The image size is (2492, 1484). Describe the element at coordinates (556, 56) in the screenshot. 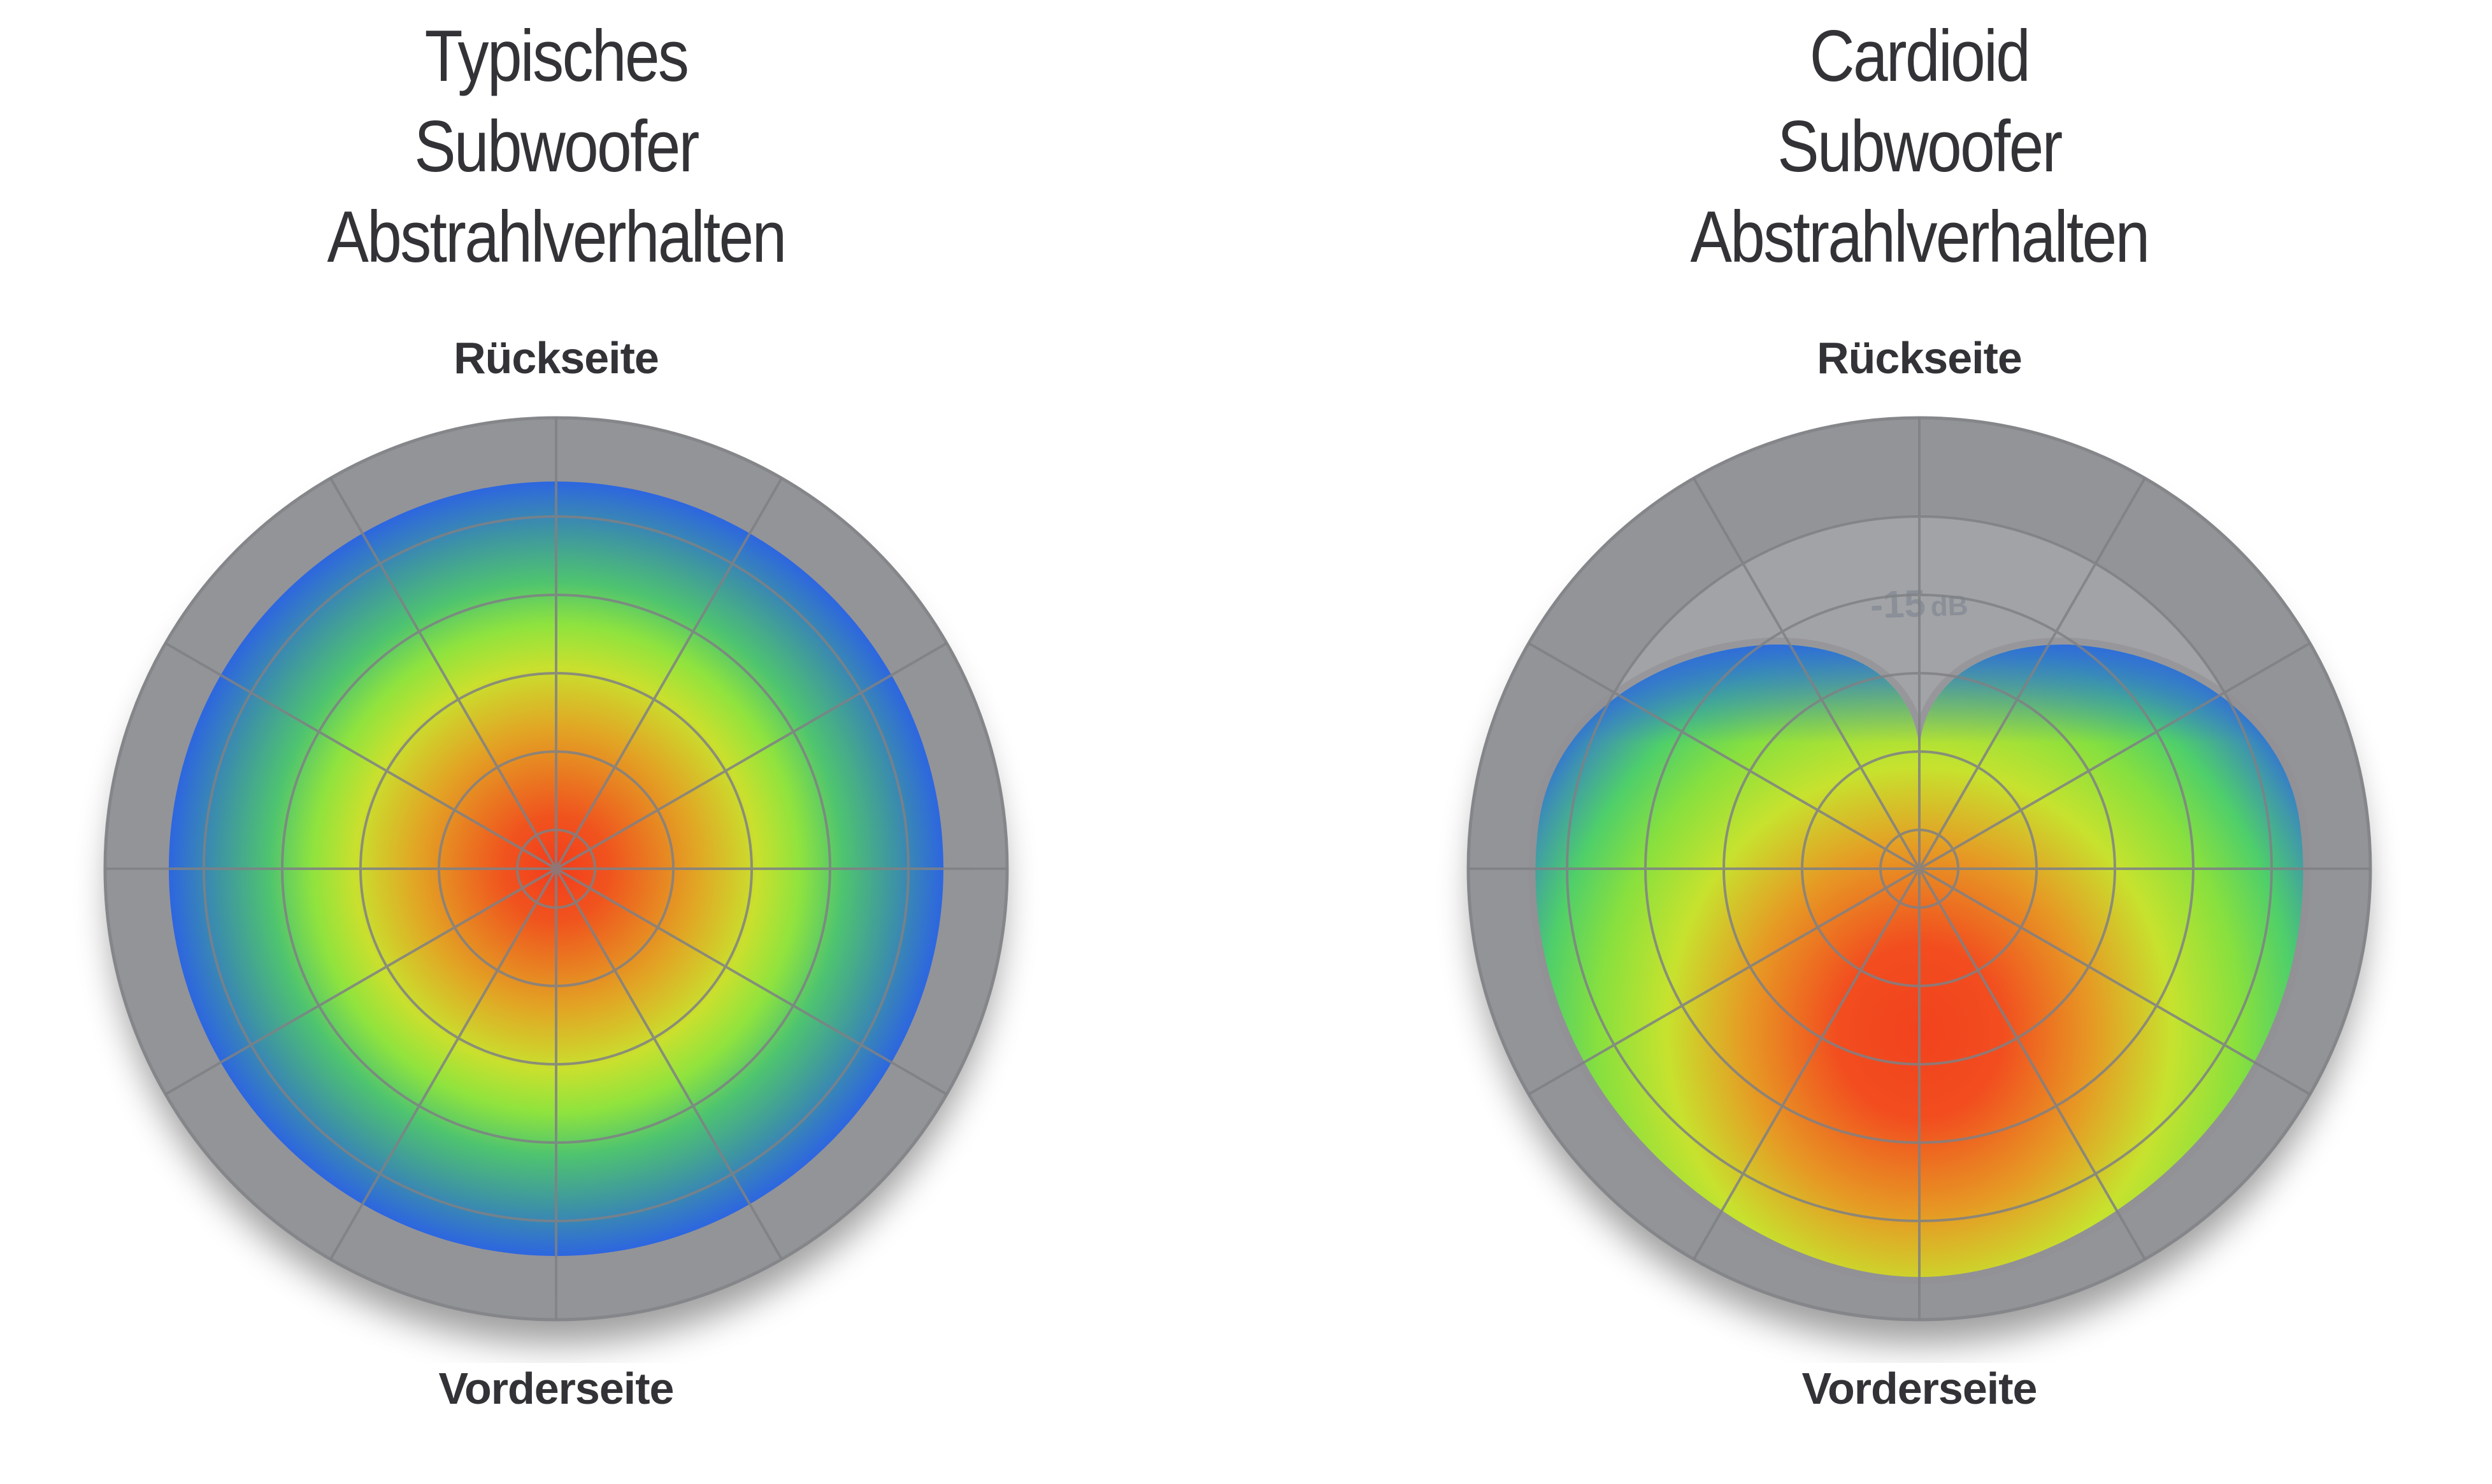

I see `title-line-1: Typisches` at that location.